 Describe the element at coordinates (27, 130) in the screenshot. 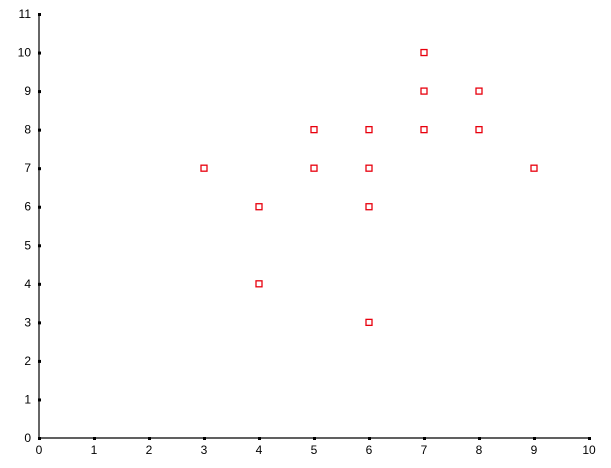

I see `y-tick-label-8: 8` at that location.